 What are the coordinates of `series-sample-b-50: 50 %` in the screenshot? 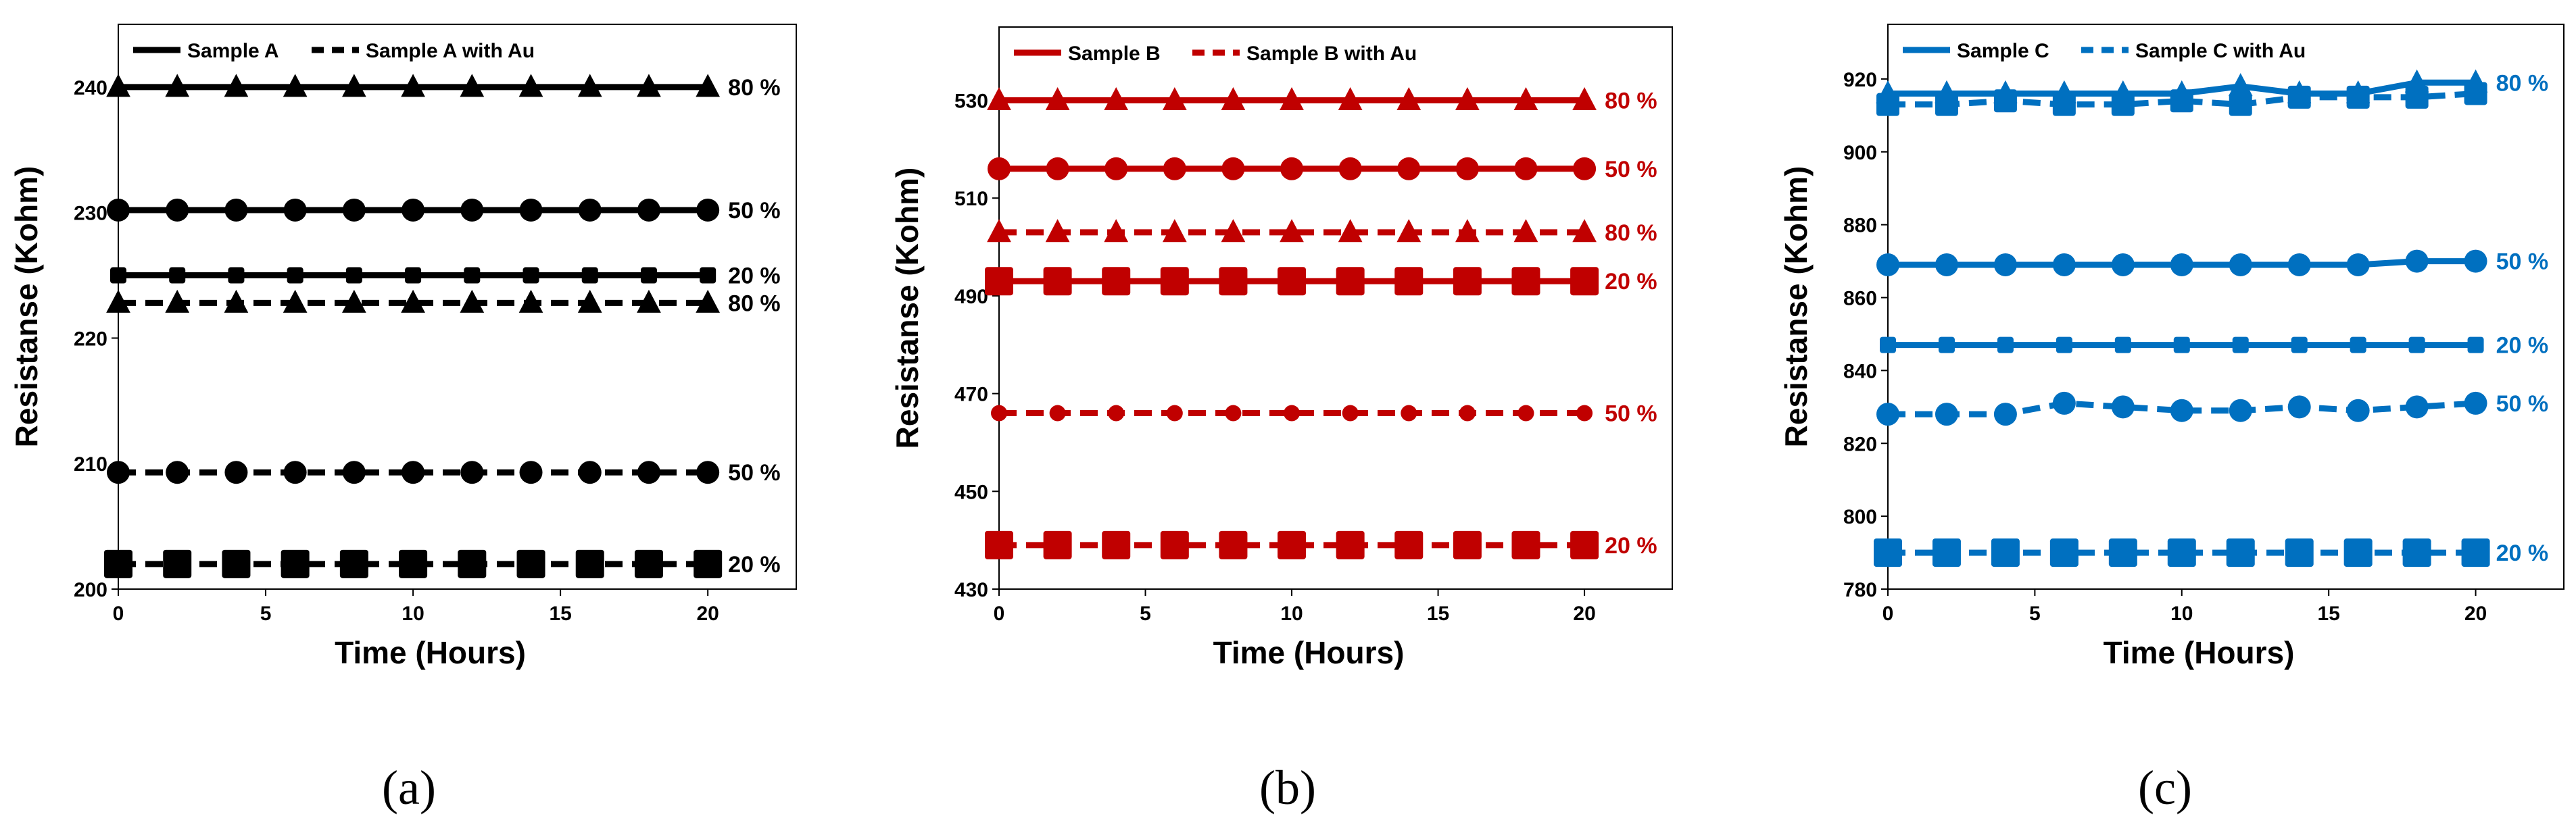 It's located at (1322, 169).